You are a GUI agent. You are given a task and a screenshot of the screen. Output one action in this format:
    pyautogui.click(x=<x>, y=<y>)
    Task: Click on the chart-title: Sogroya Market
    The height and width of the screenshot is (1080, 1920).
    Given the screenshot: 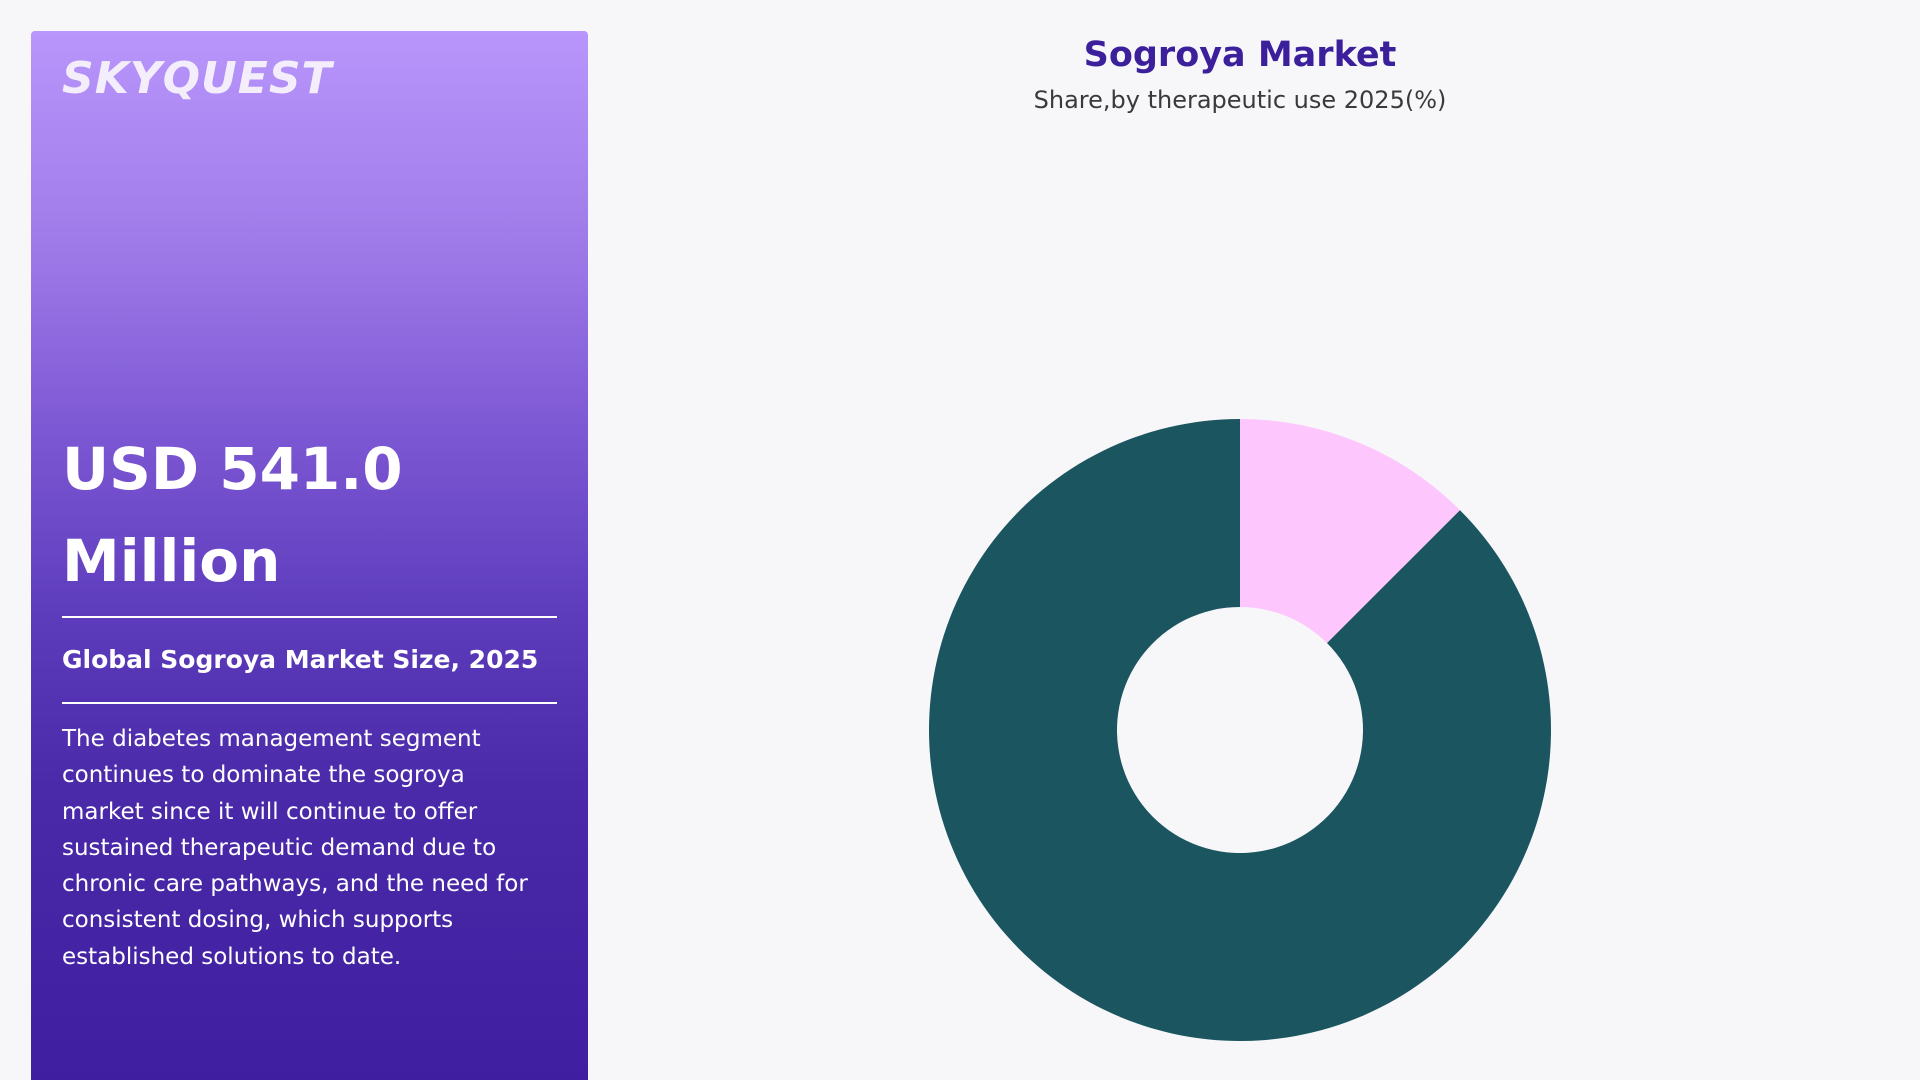 What is the action you would take?
    pyautogui.click(x=1240, y=55)
    